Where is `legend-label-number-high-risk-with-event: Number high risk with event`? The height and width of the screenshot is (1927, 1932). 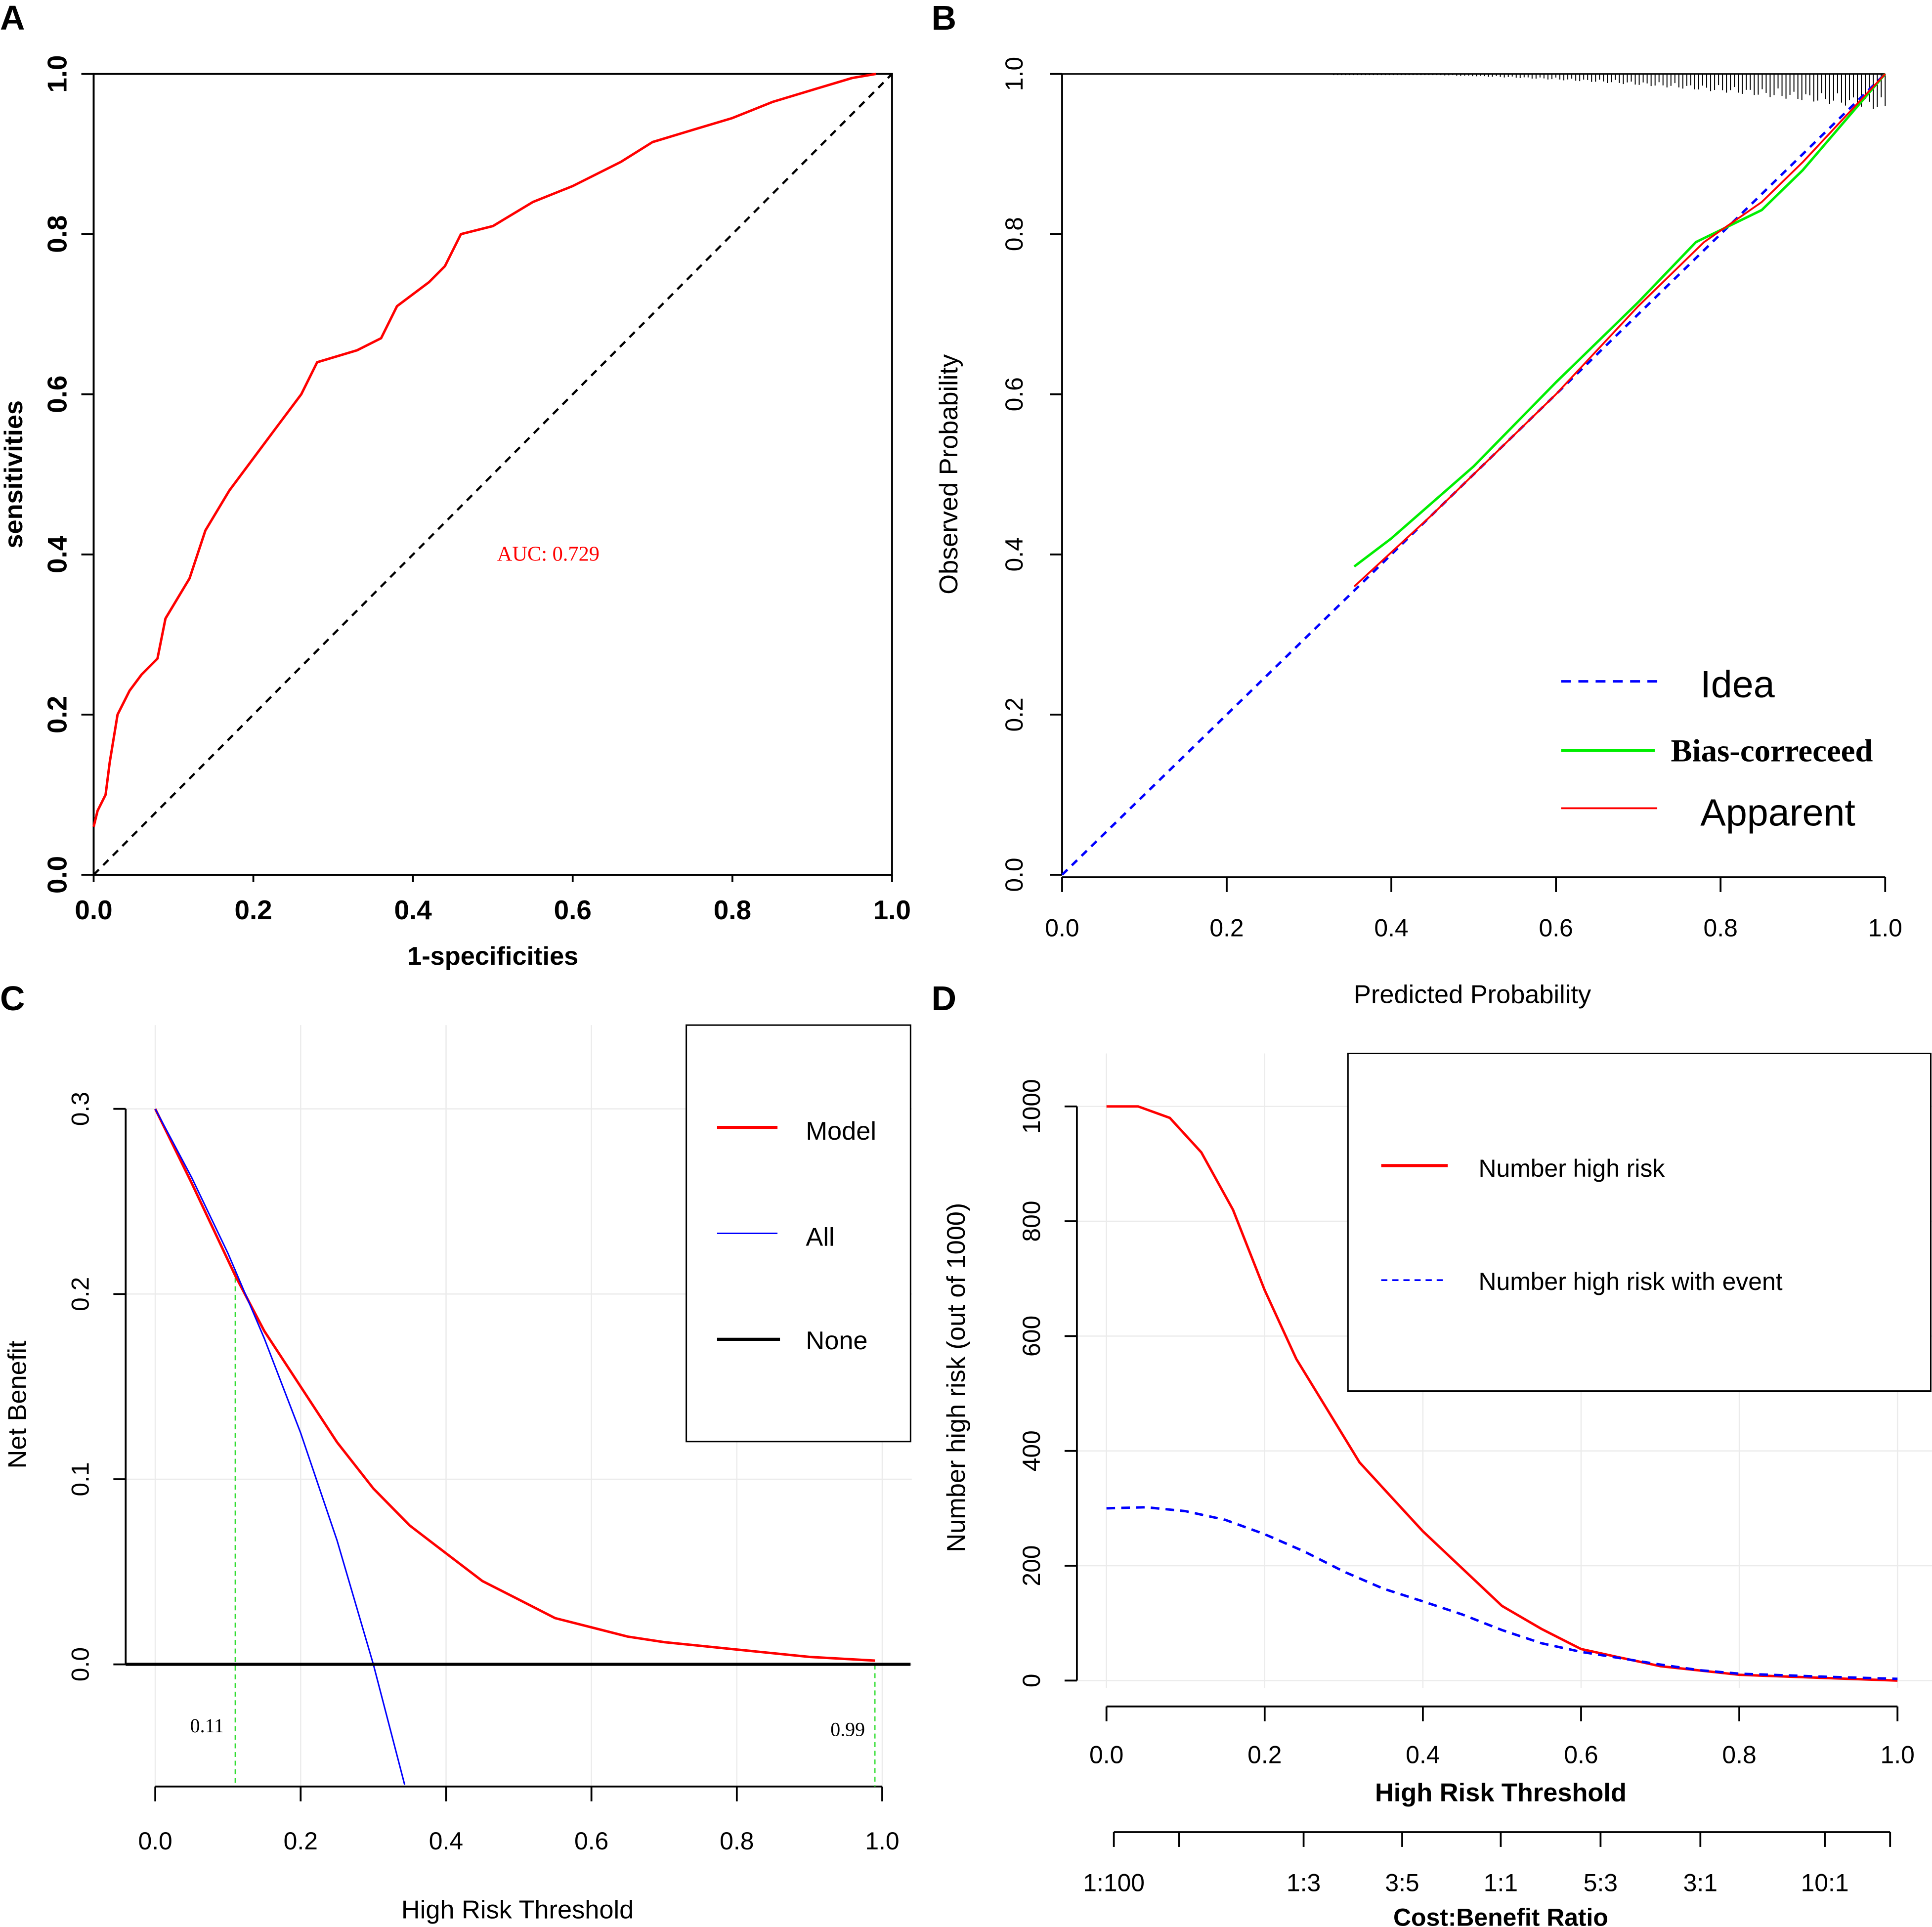
legend-label-number-high-risk-with-event: Number high risk with event is located at coordinates (1631, 1282).